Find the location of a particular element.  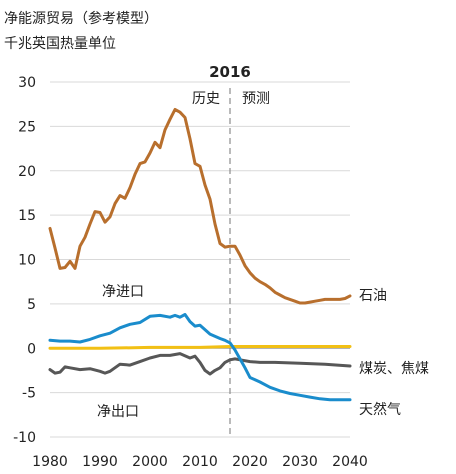

y-tick-label: 10 is located at coordinates (27, 261).